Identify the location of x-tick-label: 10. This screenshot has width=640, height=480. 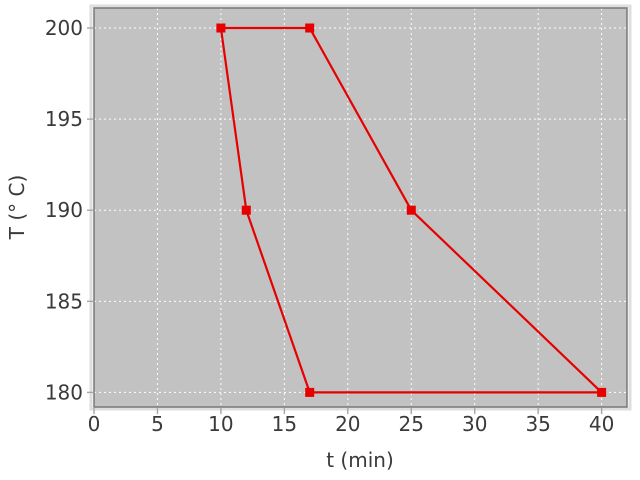
(220, 424).